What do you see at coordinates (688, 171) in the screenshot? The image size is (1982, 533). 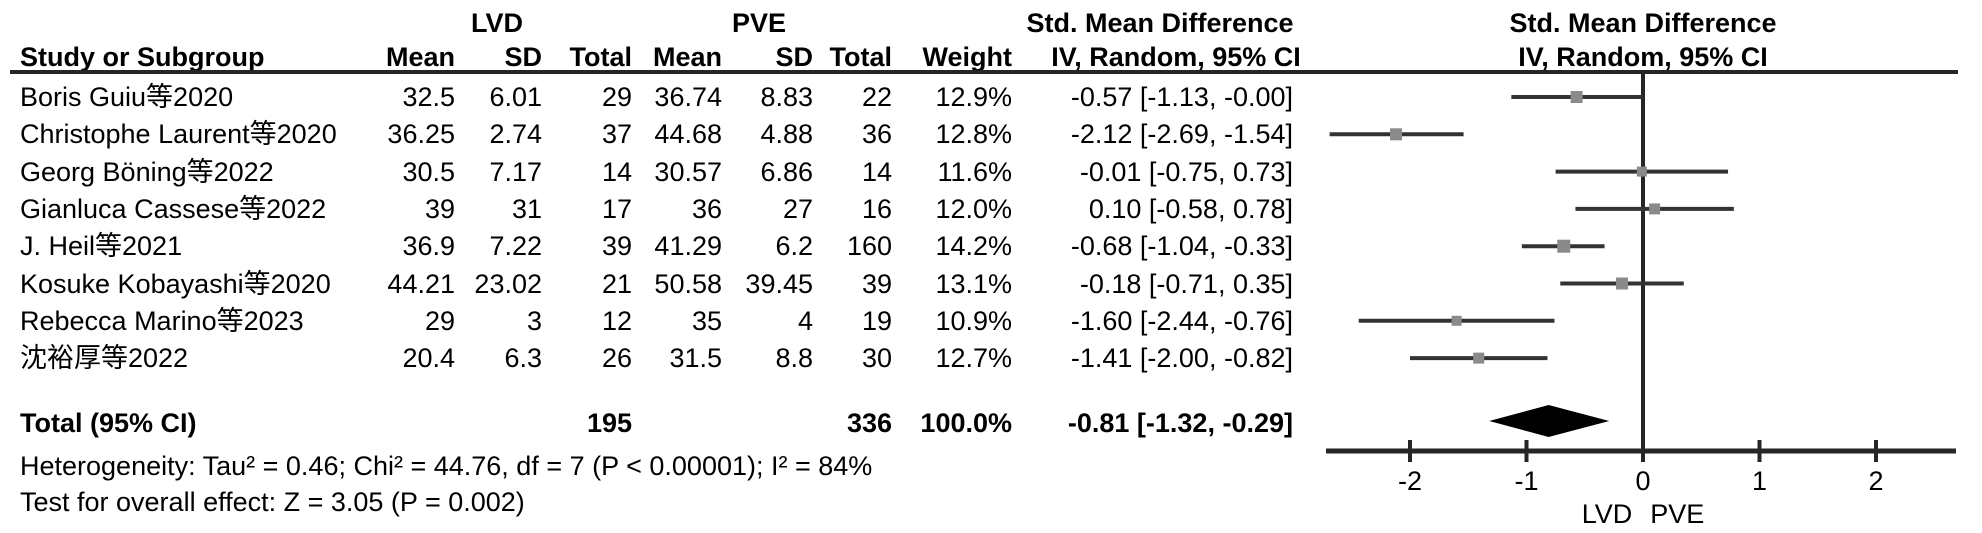 I see `cell-pve_mean: 30.57` at bounding box center [688, 171].